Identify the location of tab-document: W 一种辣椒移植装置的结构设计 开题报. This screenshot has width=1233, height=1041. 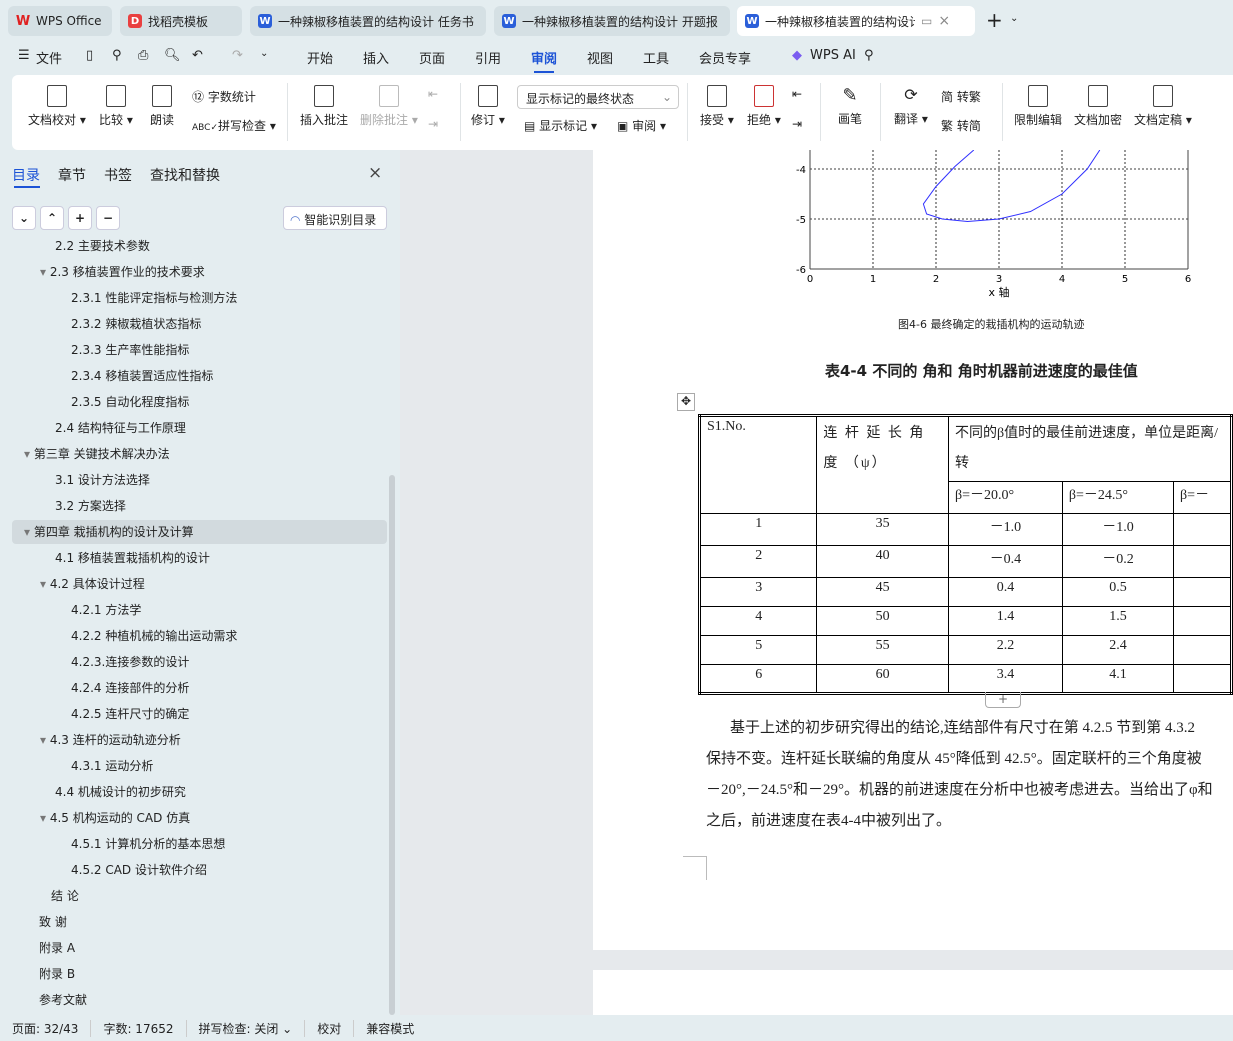
(612, 21).